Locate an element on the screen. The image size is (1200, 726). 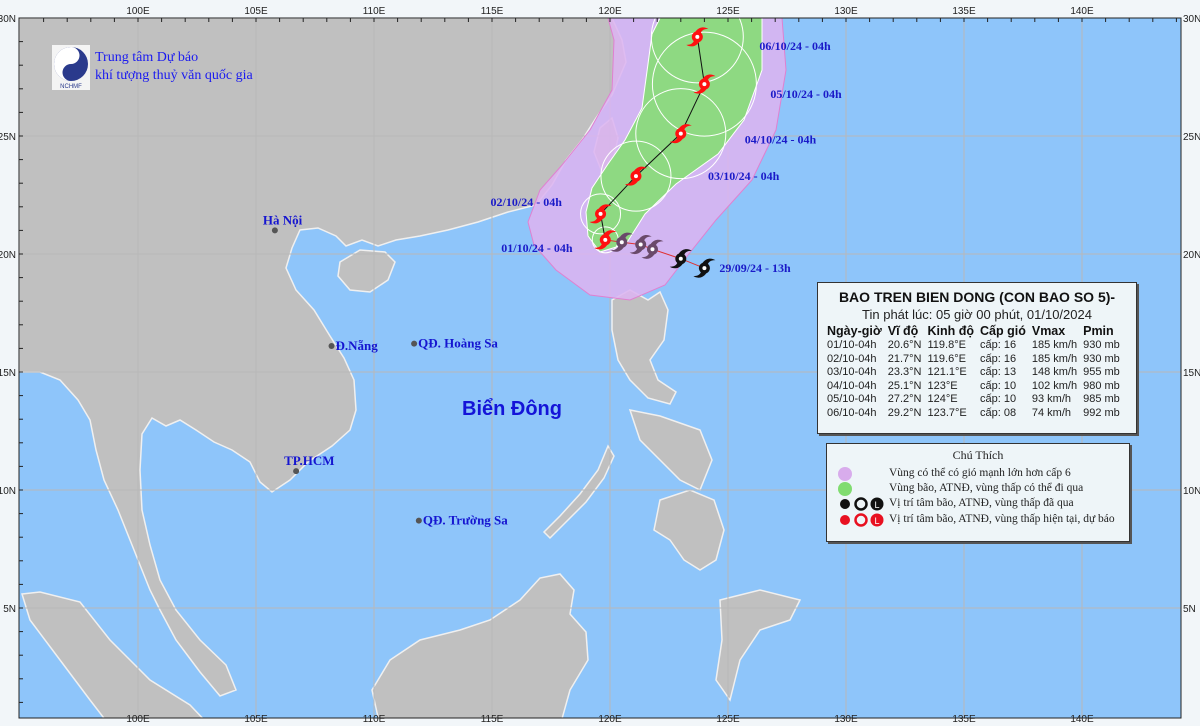
red-storm-symbols-icon: L is located at coordinates (862, 520).